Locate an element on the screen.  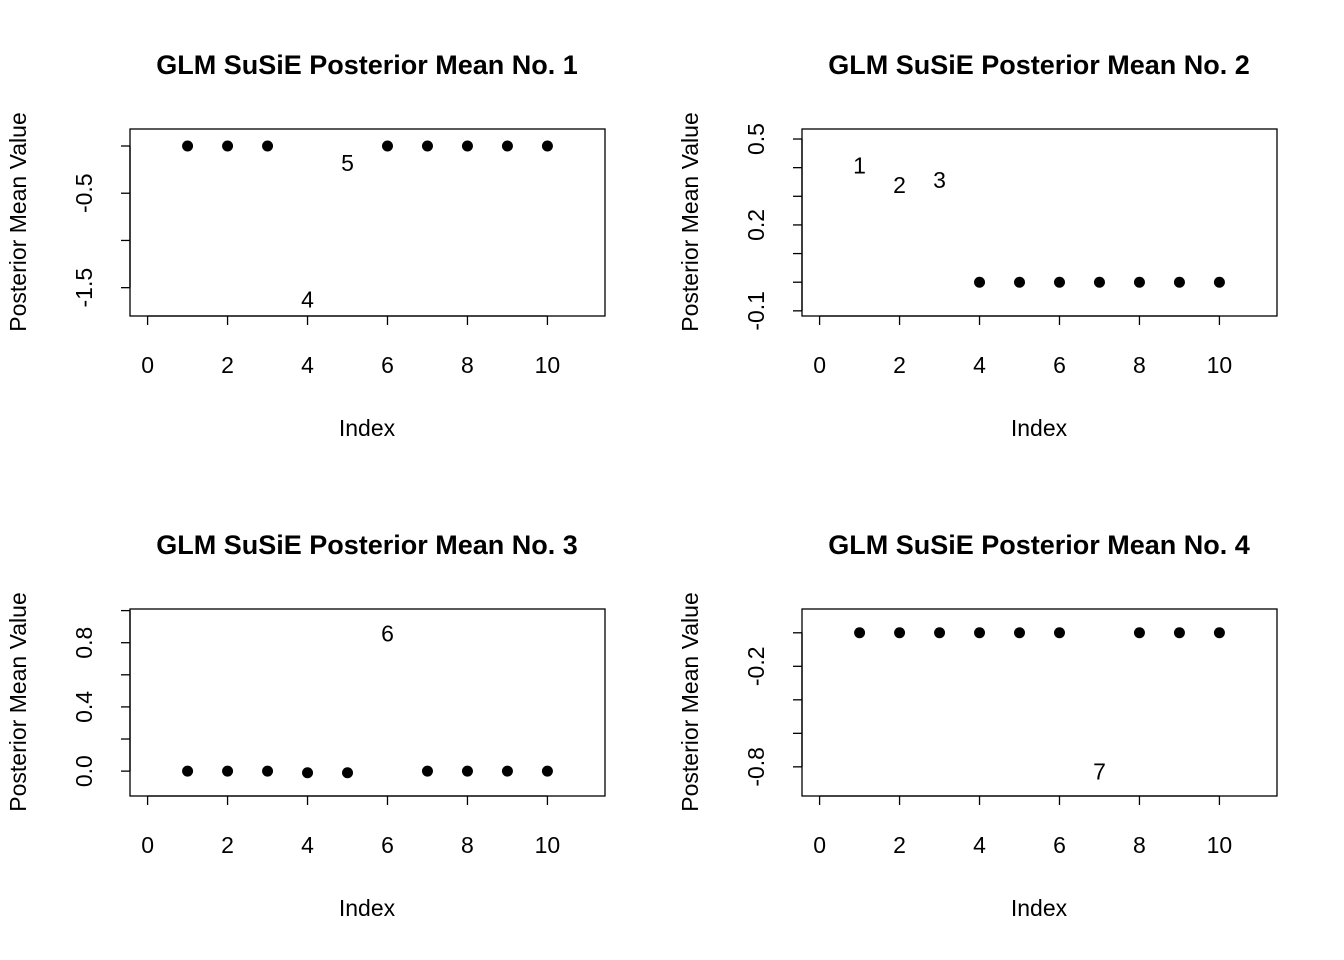
y-tick-label: -0.1 is located at coordinates (756, 311).